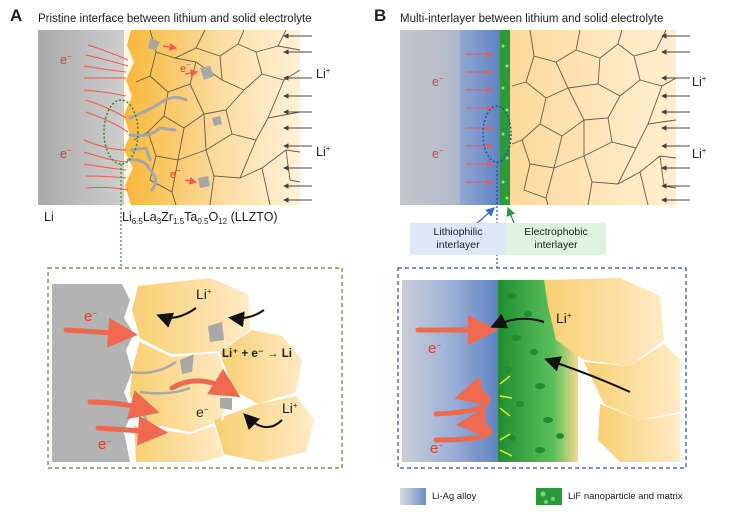 This screenshot has height=520, width=737. Describe the element at coordinates (323, 73) in the screenshot. I see `li-ion-label-a-1: Li+` at that location.